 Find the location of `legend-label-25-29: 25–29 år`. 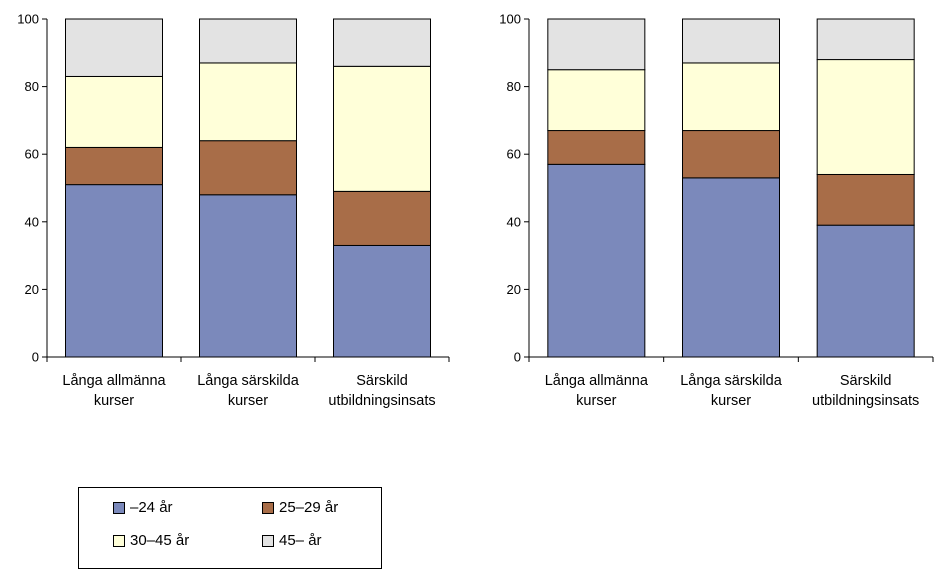

legend-label-25-29: 25–29 år is located at coordinates (309, 507).